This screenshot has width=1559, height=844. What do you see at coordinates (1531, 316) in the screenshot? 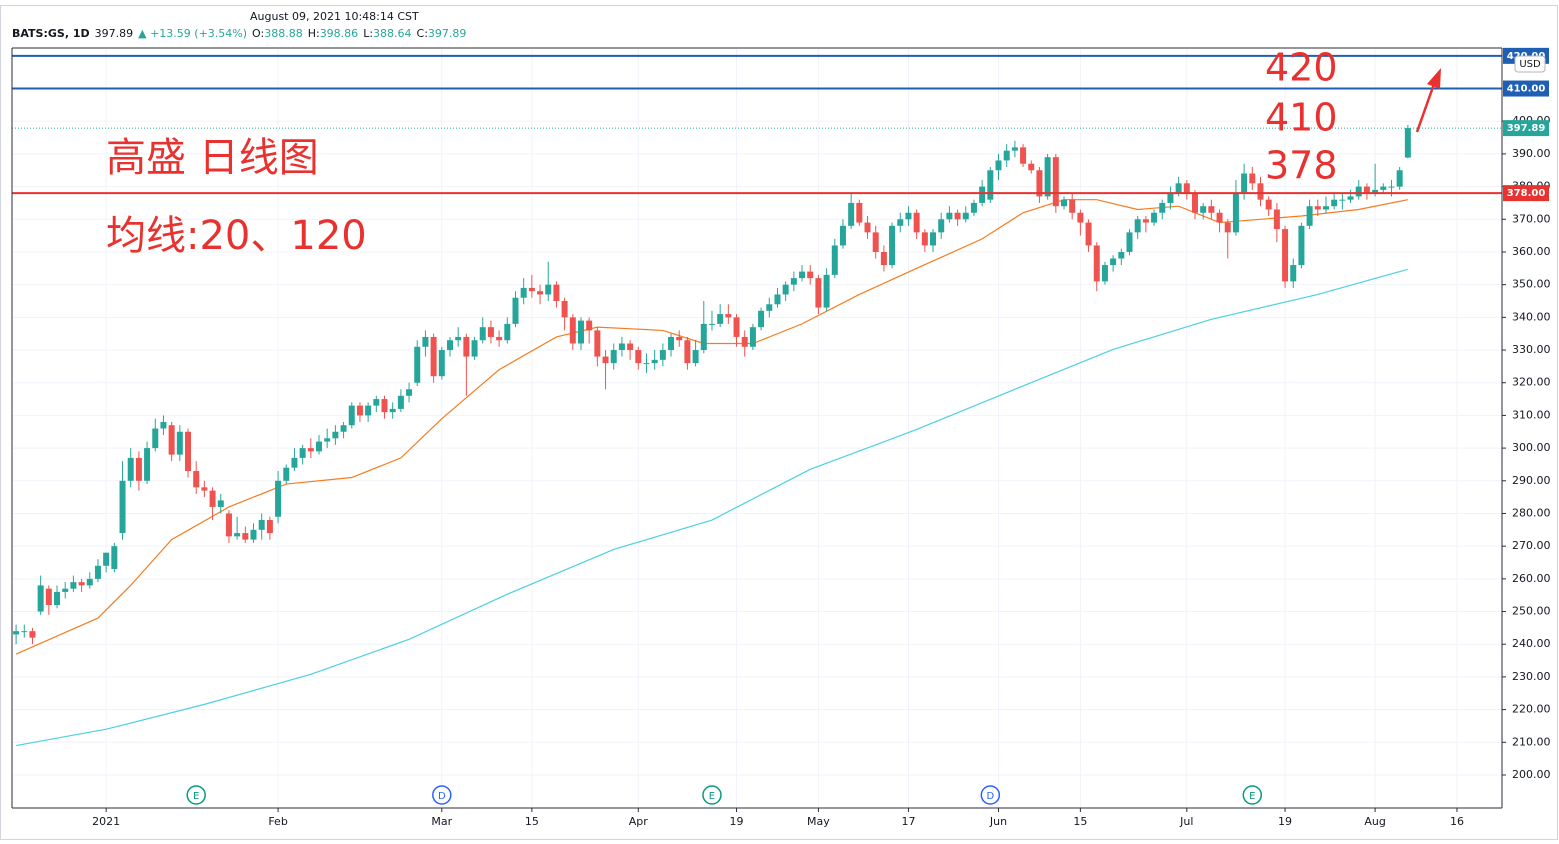
I see `y-tick-label: 340.00` at bounding box center [1531, 316].